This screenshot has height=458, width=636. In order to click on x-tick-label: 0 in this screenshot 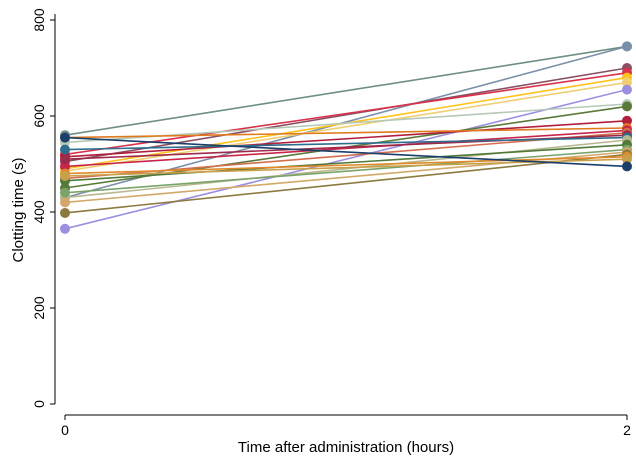, I will do `click(65, 430)`.